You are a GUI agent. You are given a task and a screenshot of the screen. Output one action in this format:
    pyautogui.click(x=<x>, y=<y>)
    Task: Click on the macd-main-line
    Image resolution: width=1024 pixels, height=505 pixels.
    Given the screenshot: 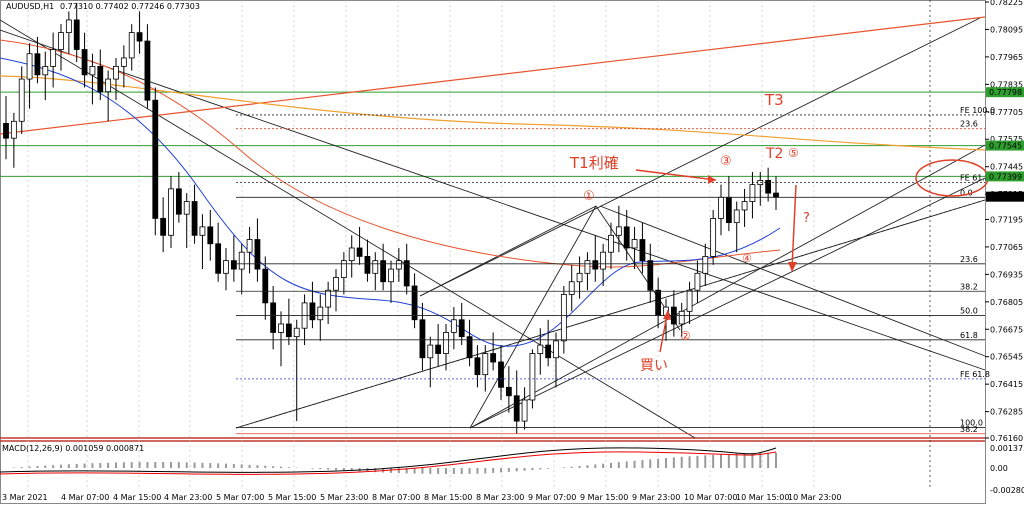 What is the action you would take?
    pyautogui.click(x=388, y=460)
    